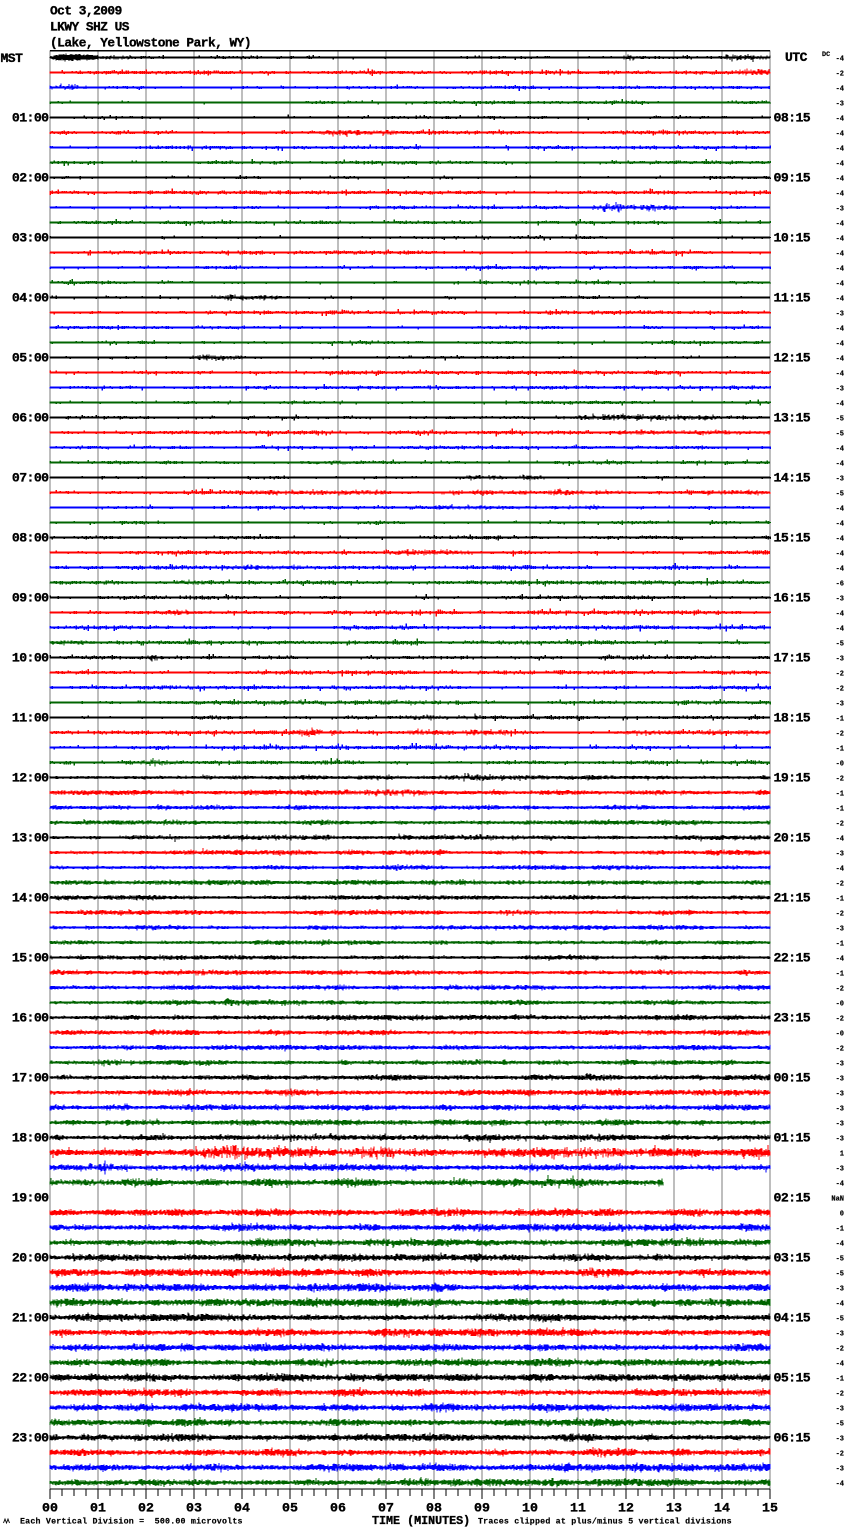 This screenshot has height=1534, width=850. What do you see at coordinates (86, 10) in the screenshot?
I see `svg-text: Oct 3,2009` at bounding box center [86, 10].